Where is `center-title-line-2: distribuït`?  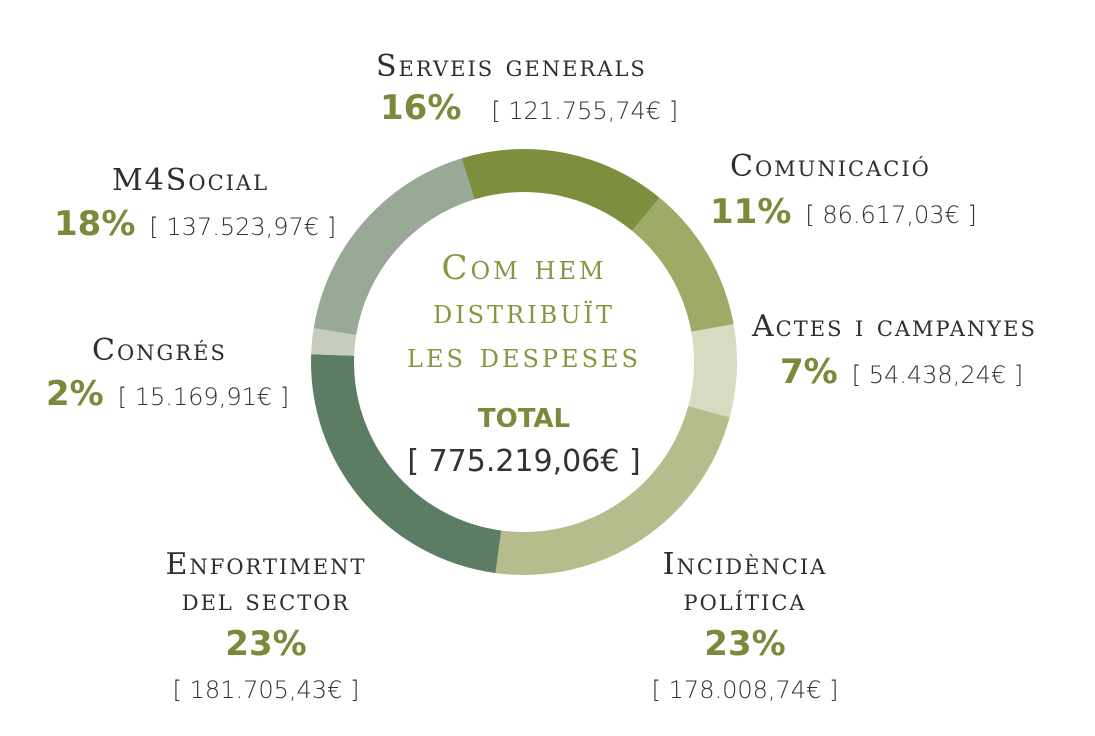
center-title-line-2: distribuït is located at coordinates (524, 312).